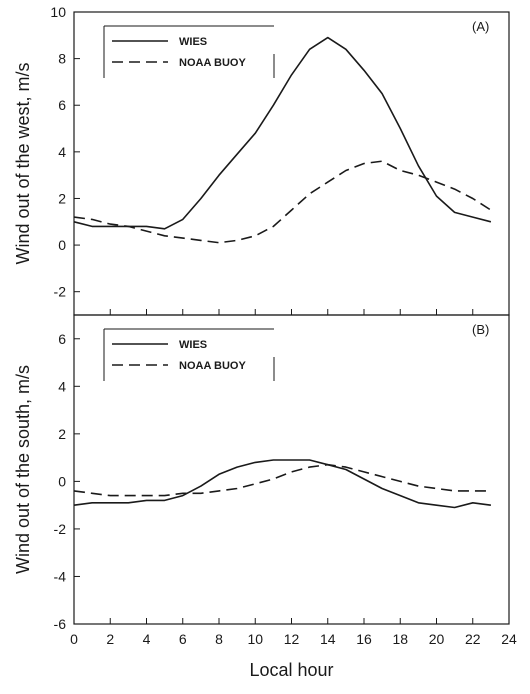  I want to click on x-tick-label: 10, so click(255, 639).